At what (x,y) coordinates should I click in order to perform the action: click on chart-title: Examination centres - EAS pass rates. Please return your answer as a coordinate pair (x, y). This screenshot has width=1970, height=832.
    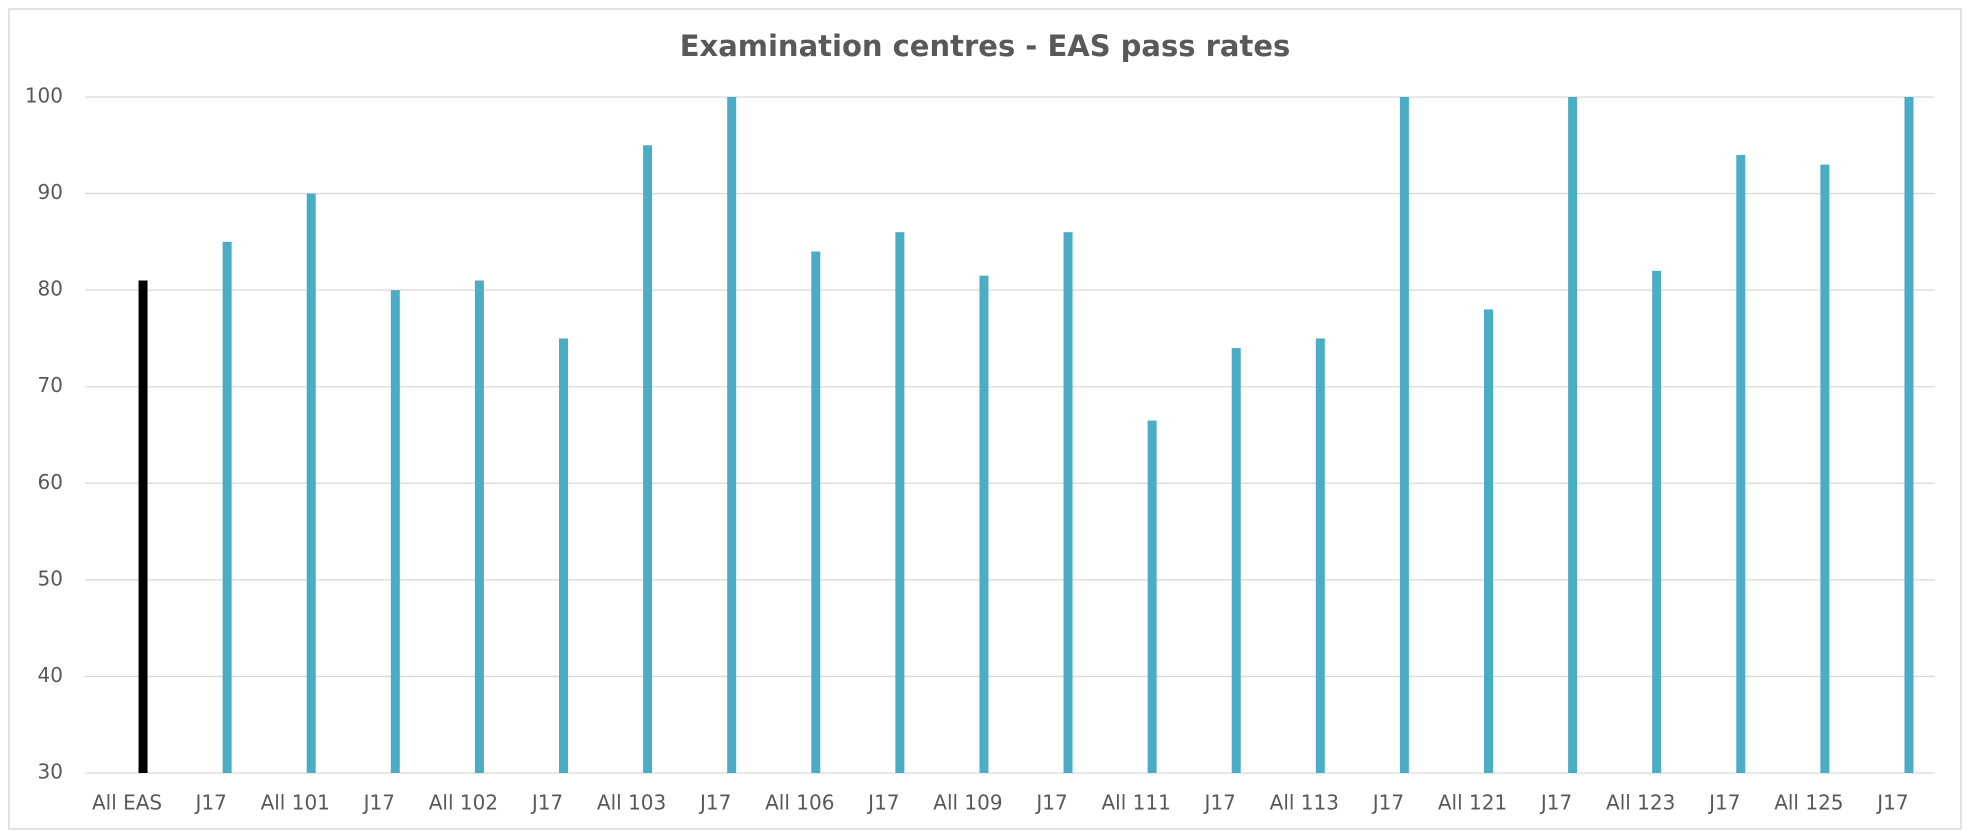
    Looking at the image, I should click on (985, 46).